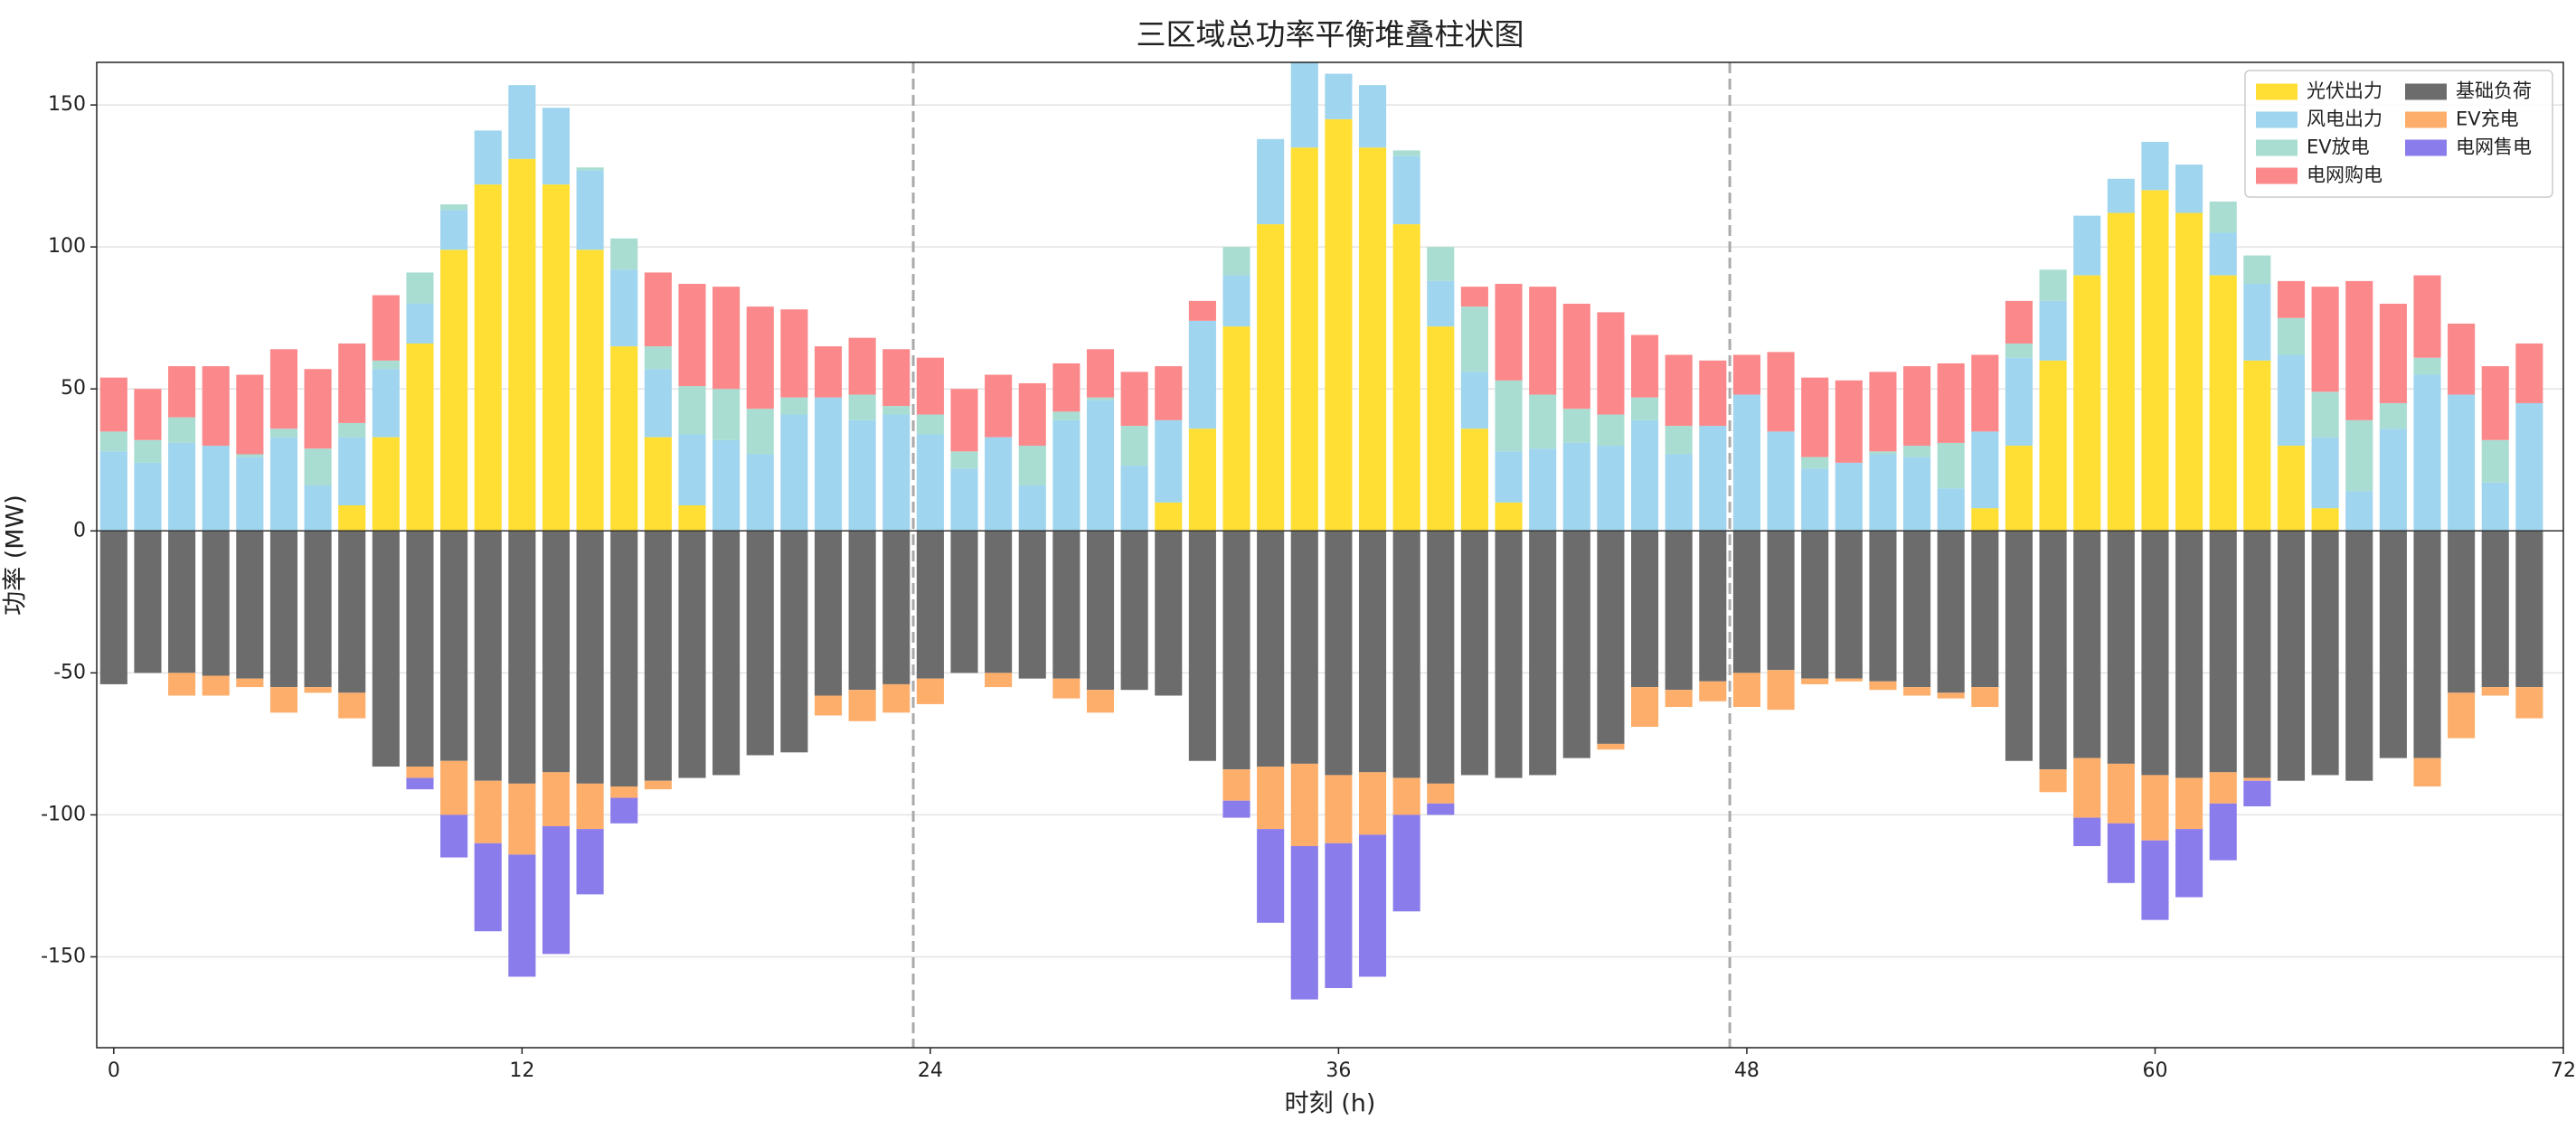  Describe the element at coordinates (114, 1070) in the screenshot. I see `x-tick-label: 0` at that location.